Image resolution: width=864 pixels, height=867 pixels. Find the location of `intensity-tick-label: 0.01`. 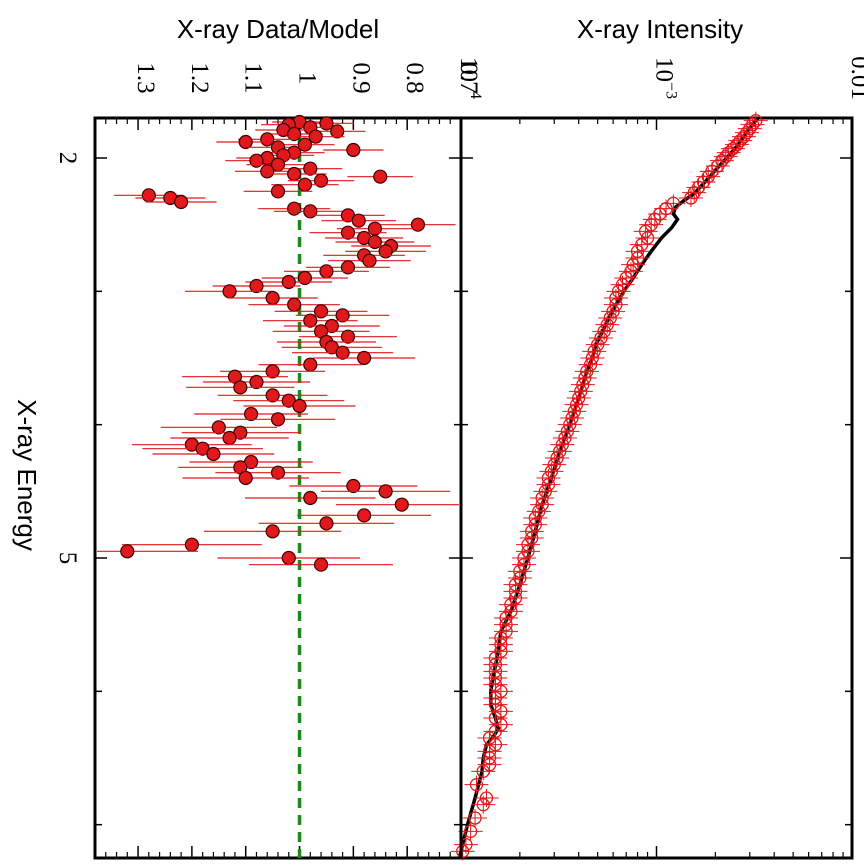

intensity-tick-label: 0.01 is located at coordinates (855, 78).